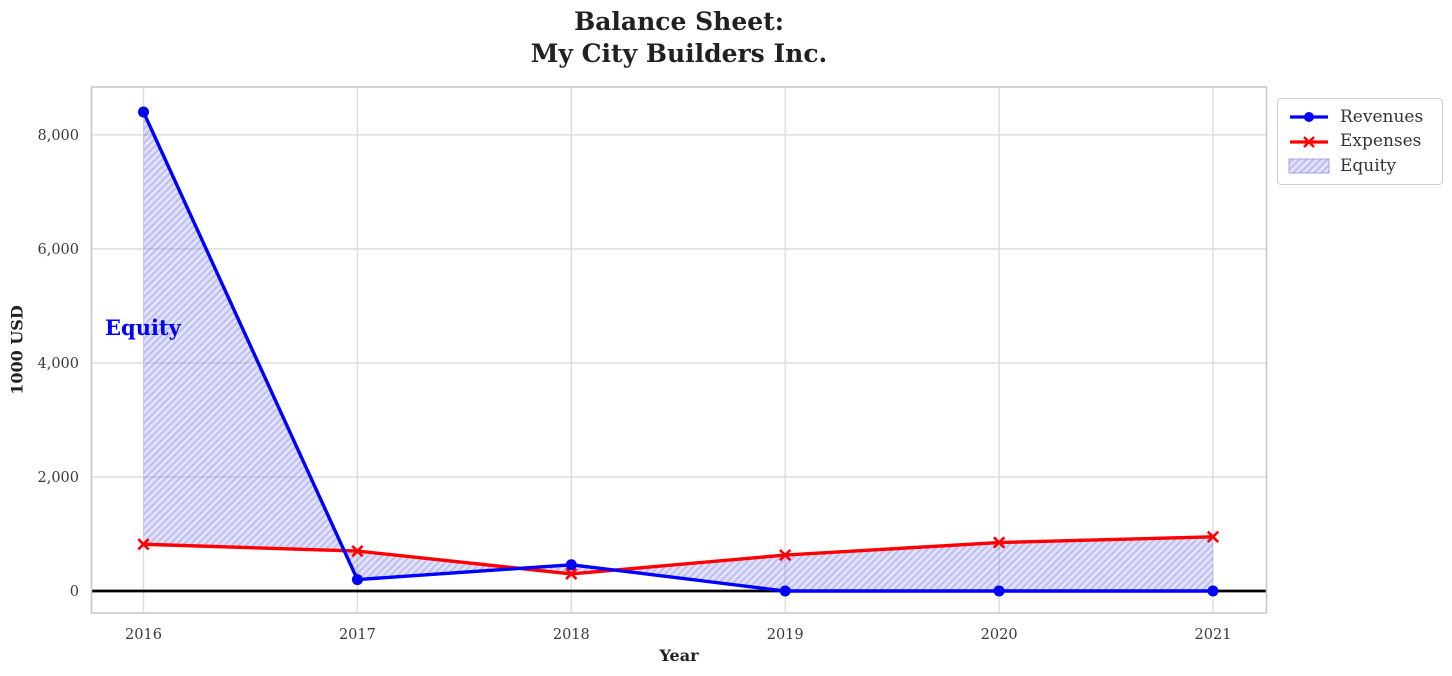  What do you see at coordinates (1309, 166) in the screenshot?
I see `equity-hatch-icon` at bounding box center [1309, 166].